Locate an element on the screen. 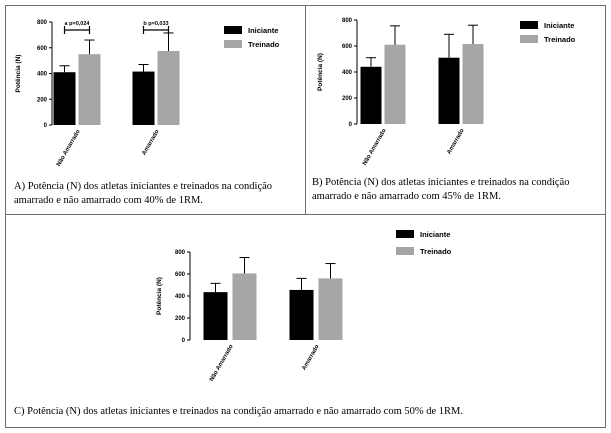 This screenshot has width=611, height=433. chart-c-y-axis-label: Potência (N) is located at coordinates (159, 296).